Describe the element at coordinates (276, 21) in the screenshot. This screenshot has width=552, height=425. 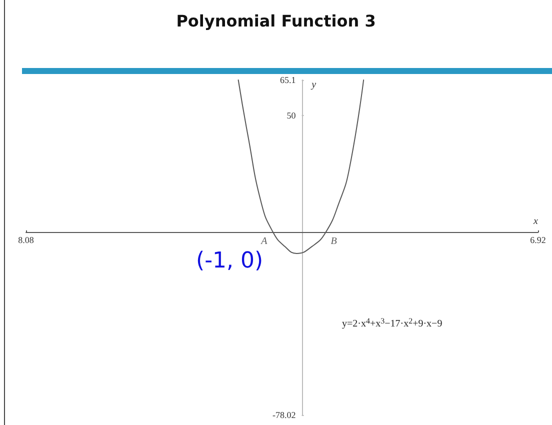
I see `chart-title: Polynomial Function 3` at that location.